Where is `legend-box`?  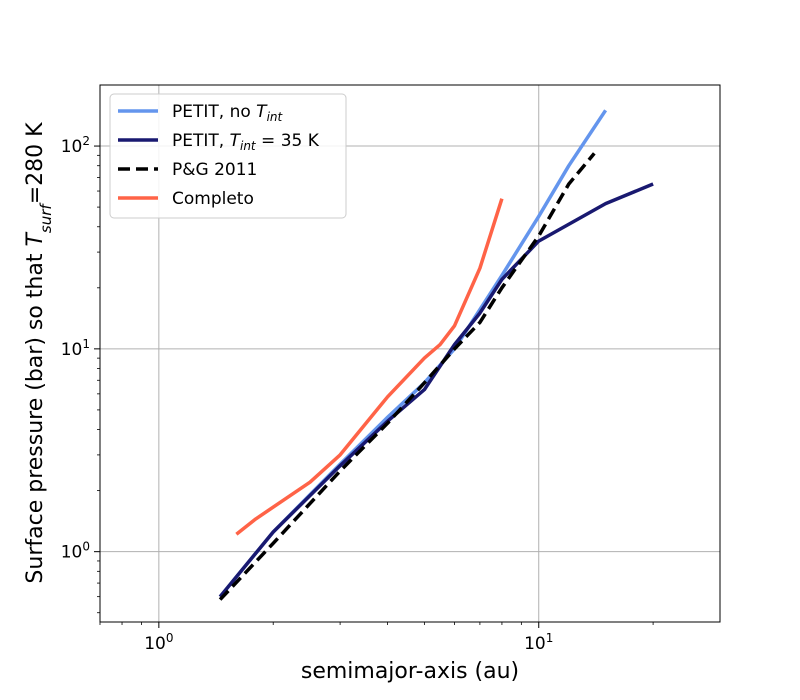
legend-box is located at coordinates (228, 156).